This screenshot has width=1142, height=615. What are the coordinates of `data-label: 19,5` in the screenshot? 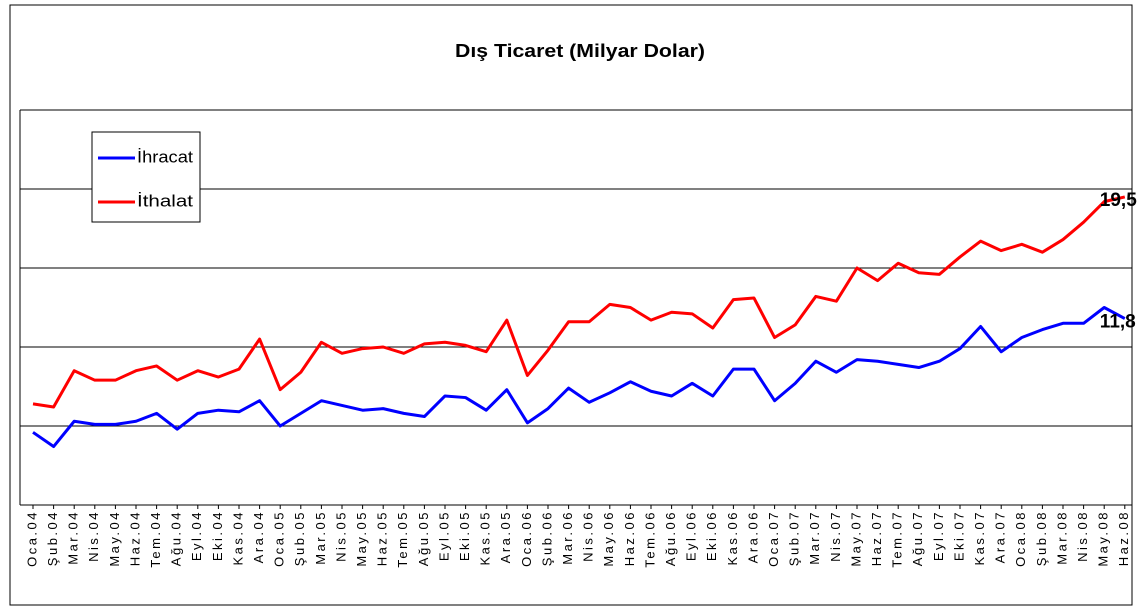 It's located at (1118, 200).